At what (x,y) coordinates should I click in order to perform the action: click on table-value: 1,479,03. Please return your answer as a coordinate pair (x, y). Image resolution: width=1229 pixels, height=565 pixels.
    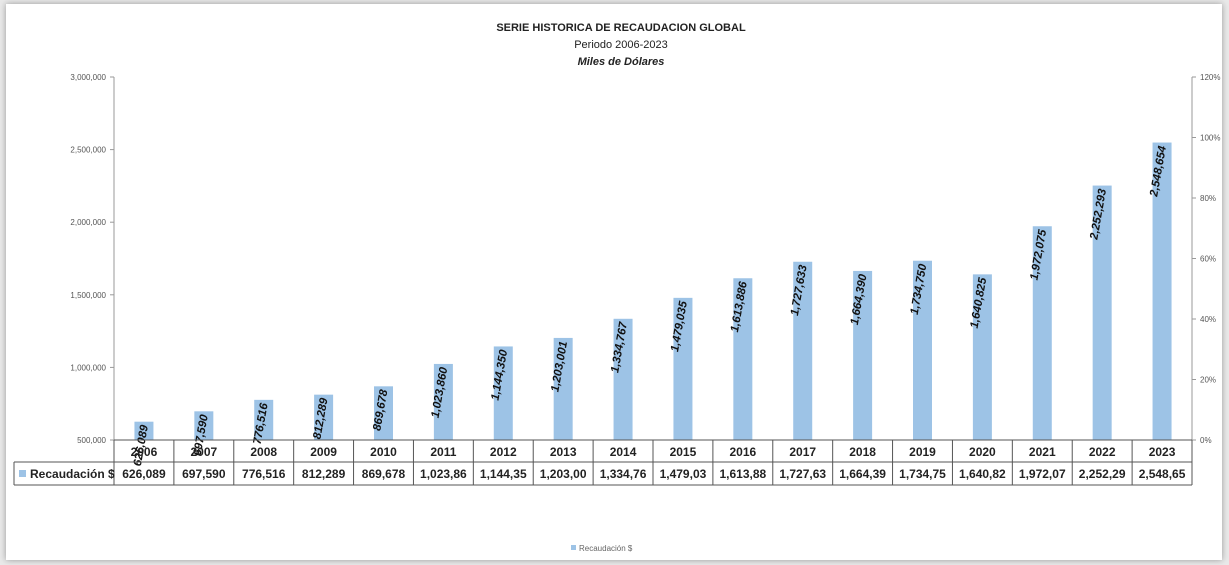
    Looking at the image, I should click on (683, 474).